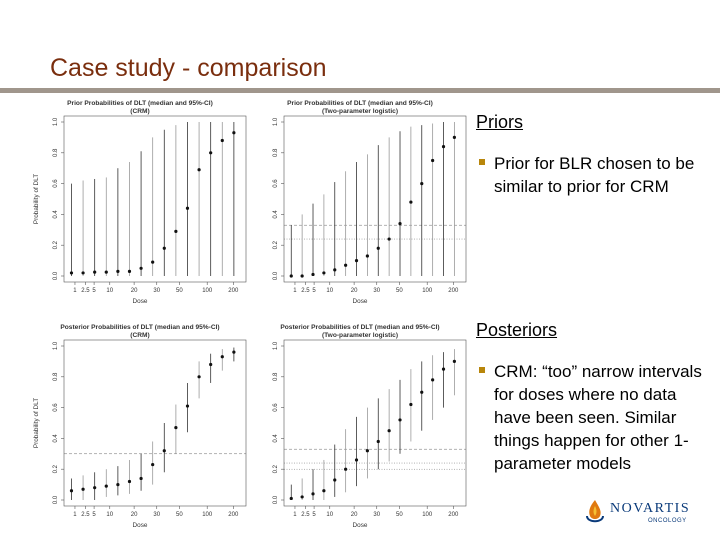  What do you see at coordinates (56, 183) in the screenshot?
I see `y-tick-label: 0.6` at bounding box center [56, 183].